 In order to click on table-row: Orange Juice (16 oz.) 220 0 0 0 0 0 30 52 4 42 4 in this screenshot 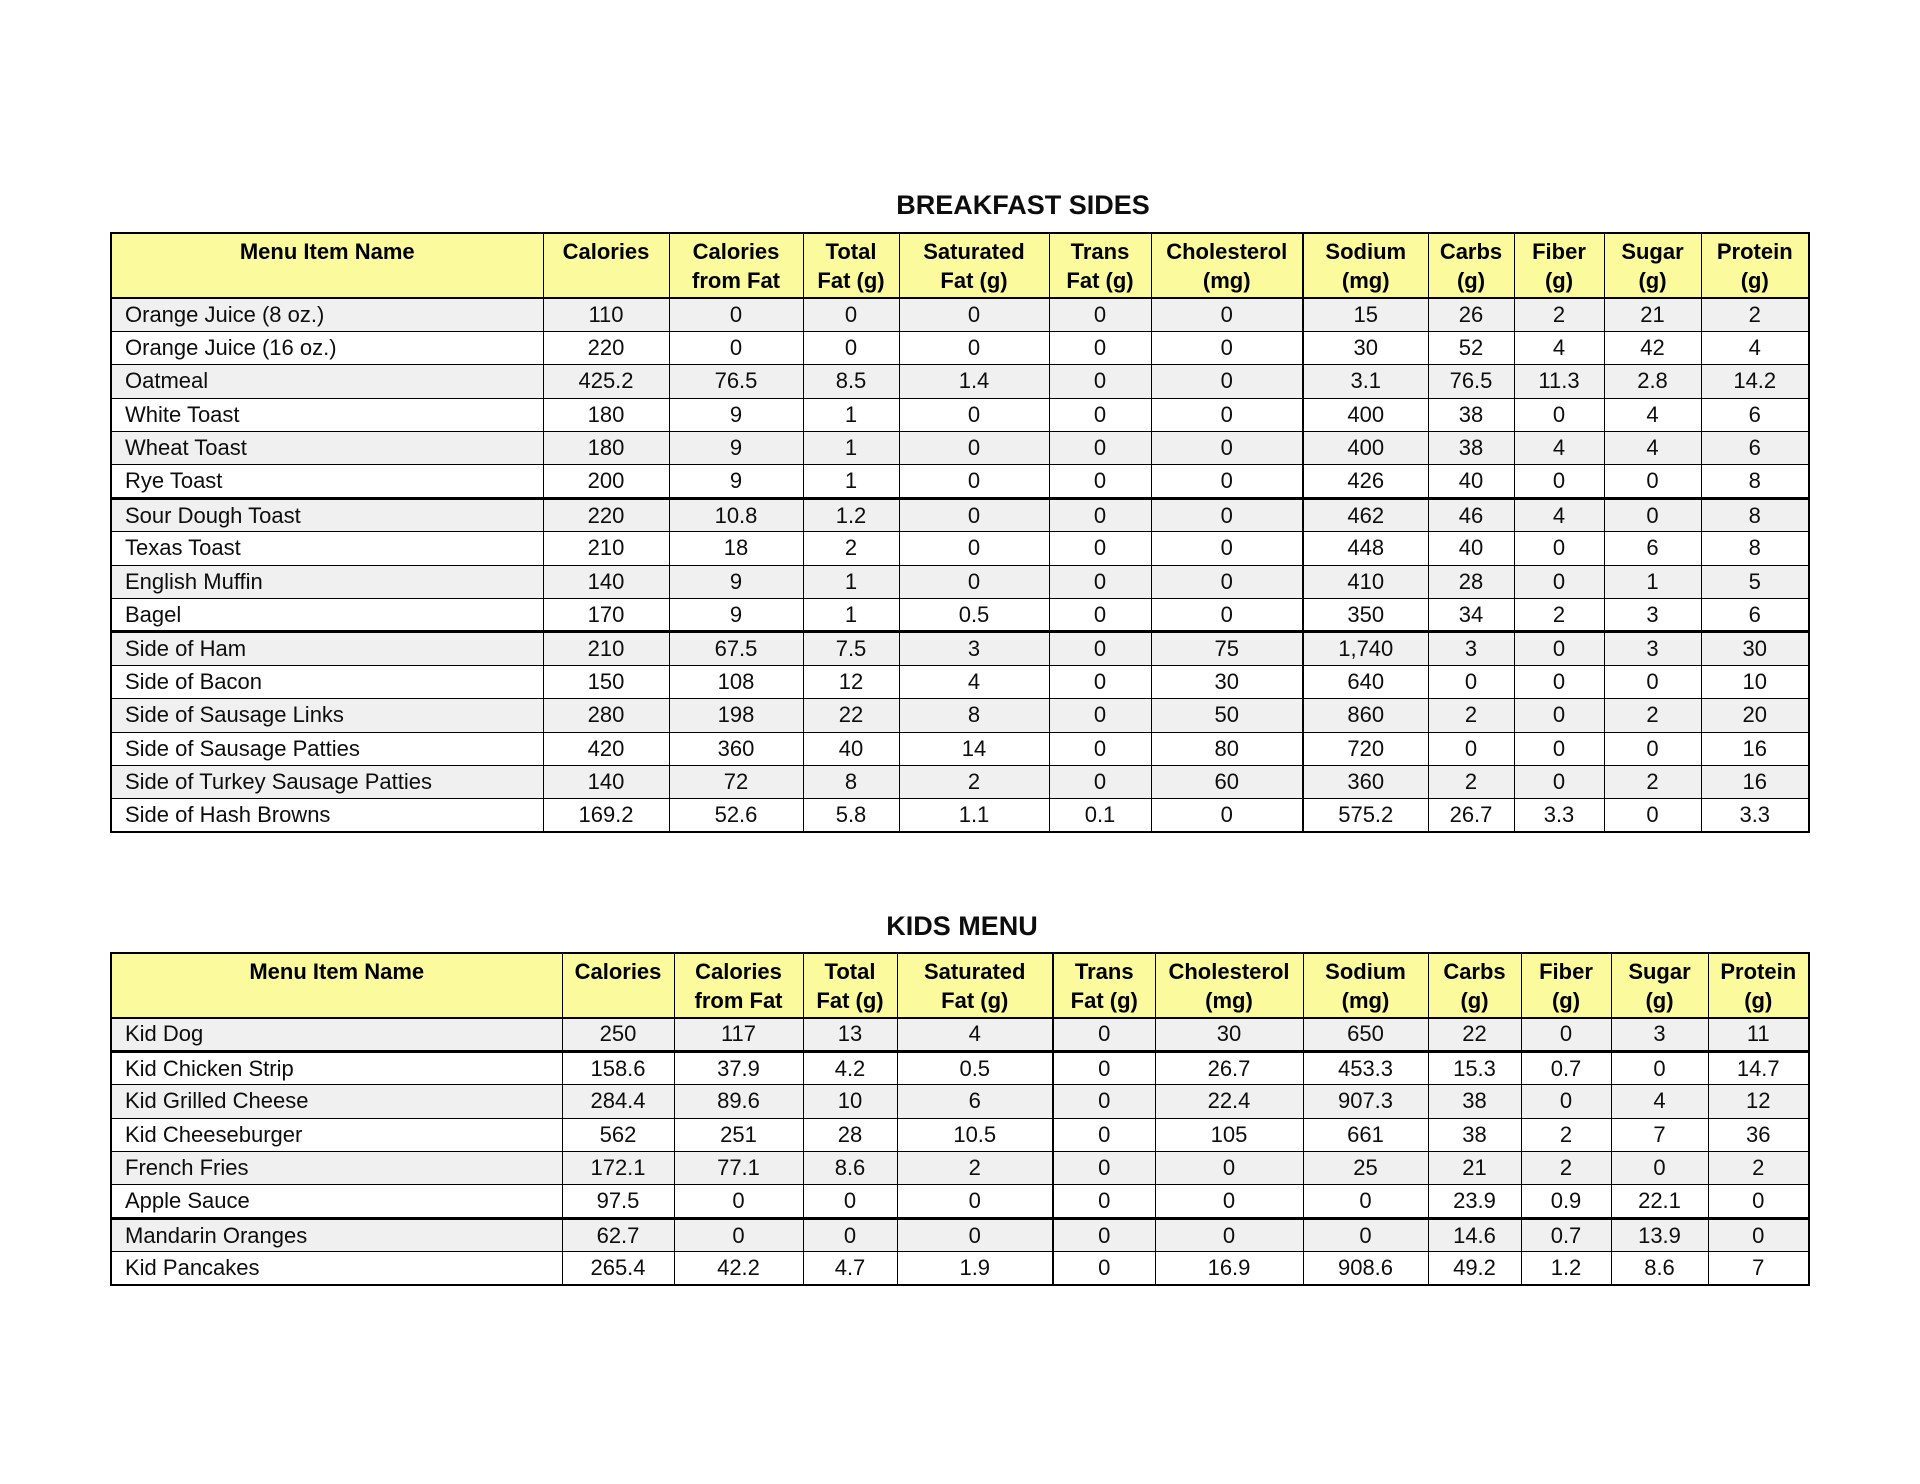, I will do `click(960, 348)`.